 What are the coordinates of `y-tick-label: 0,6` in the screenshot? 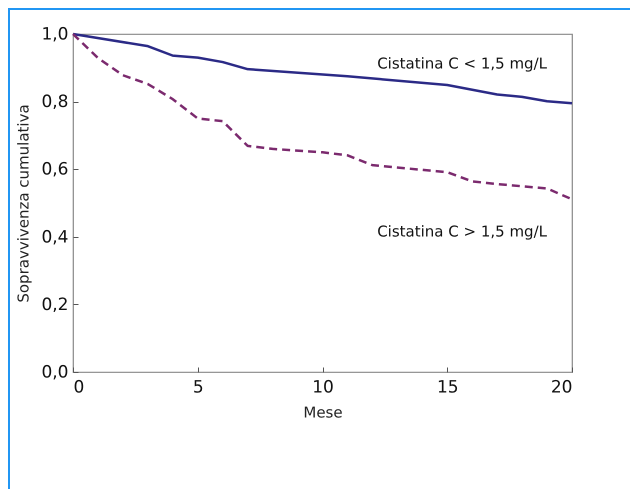 It's located at (54, 170).